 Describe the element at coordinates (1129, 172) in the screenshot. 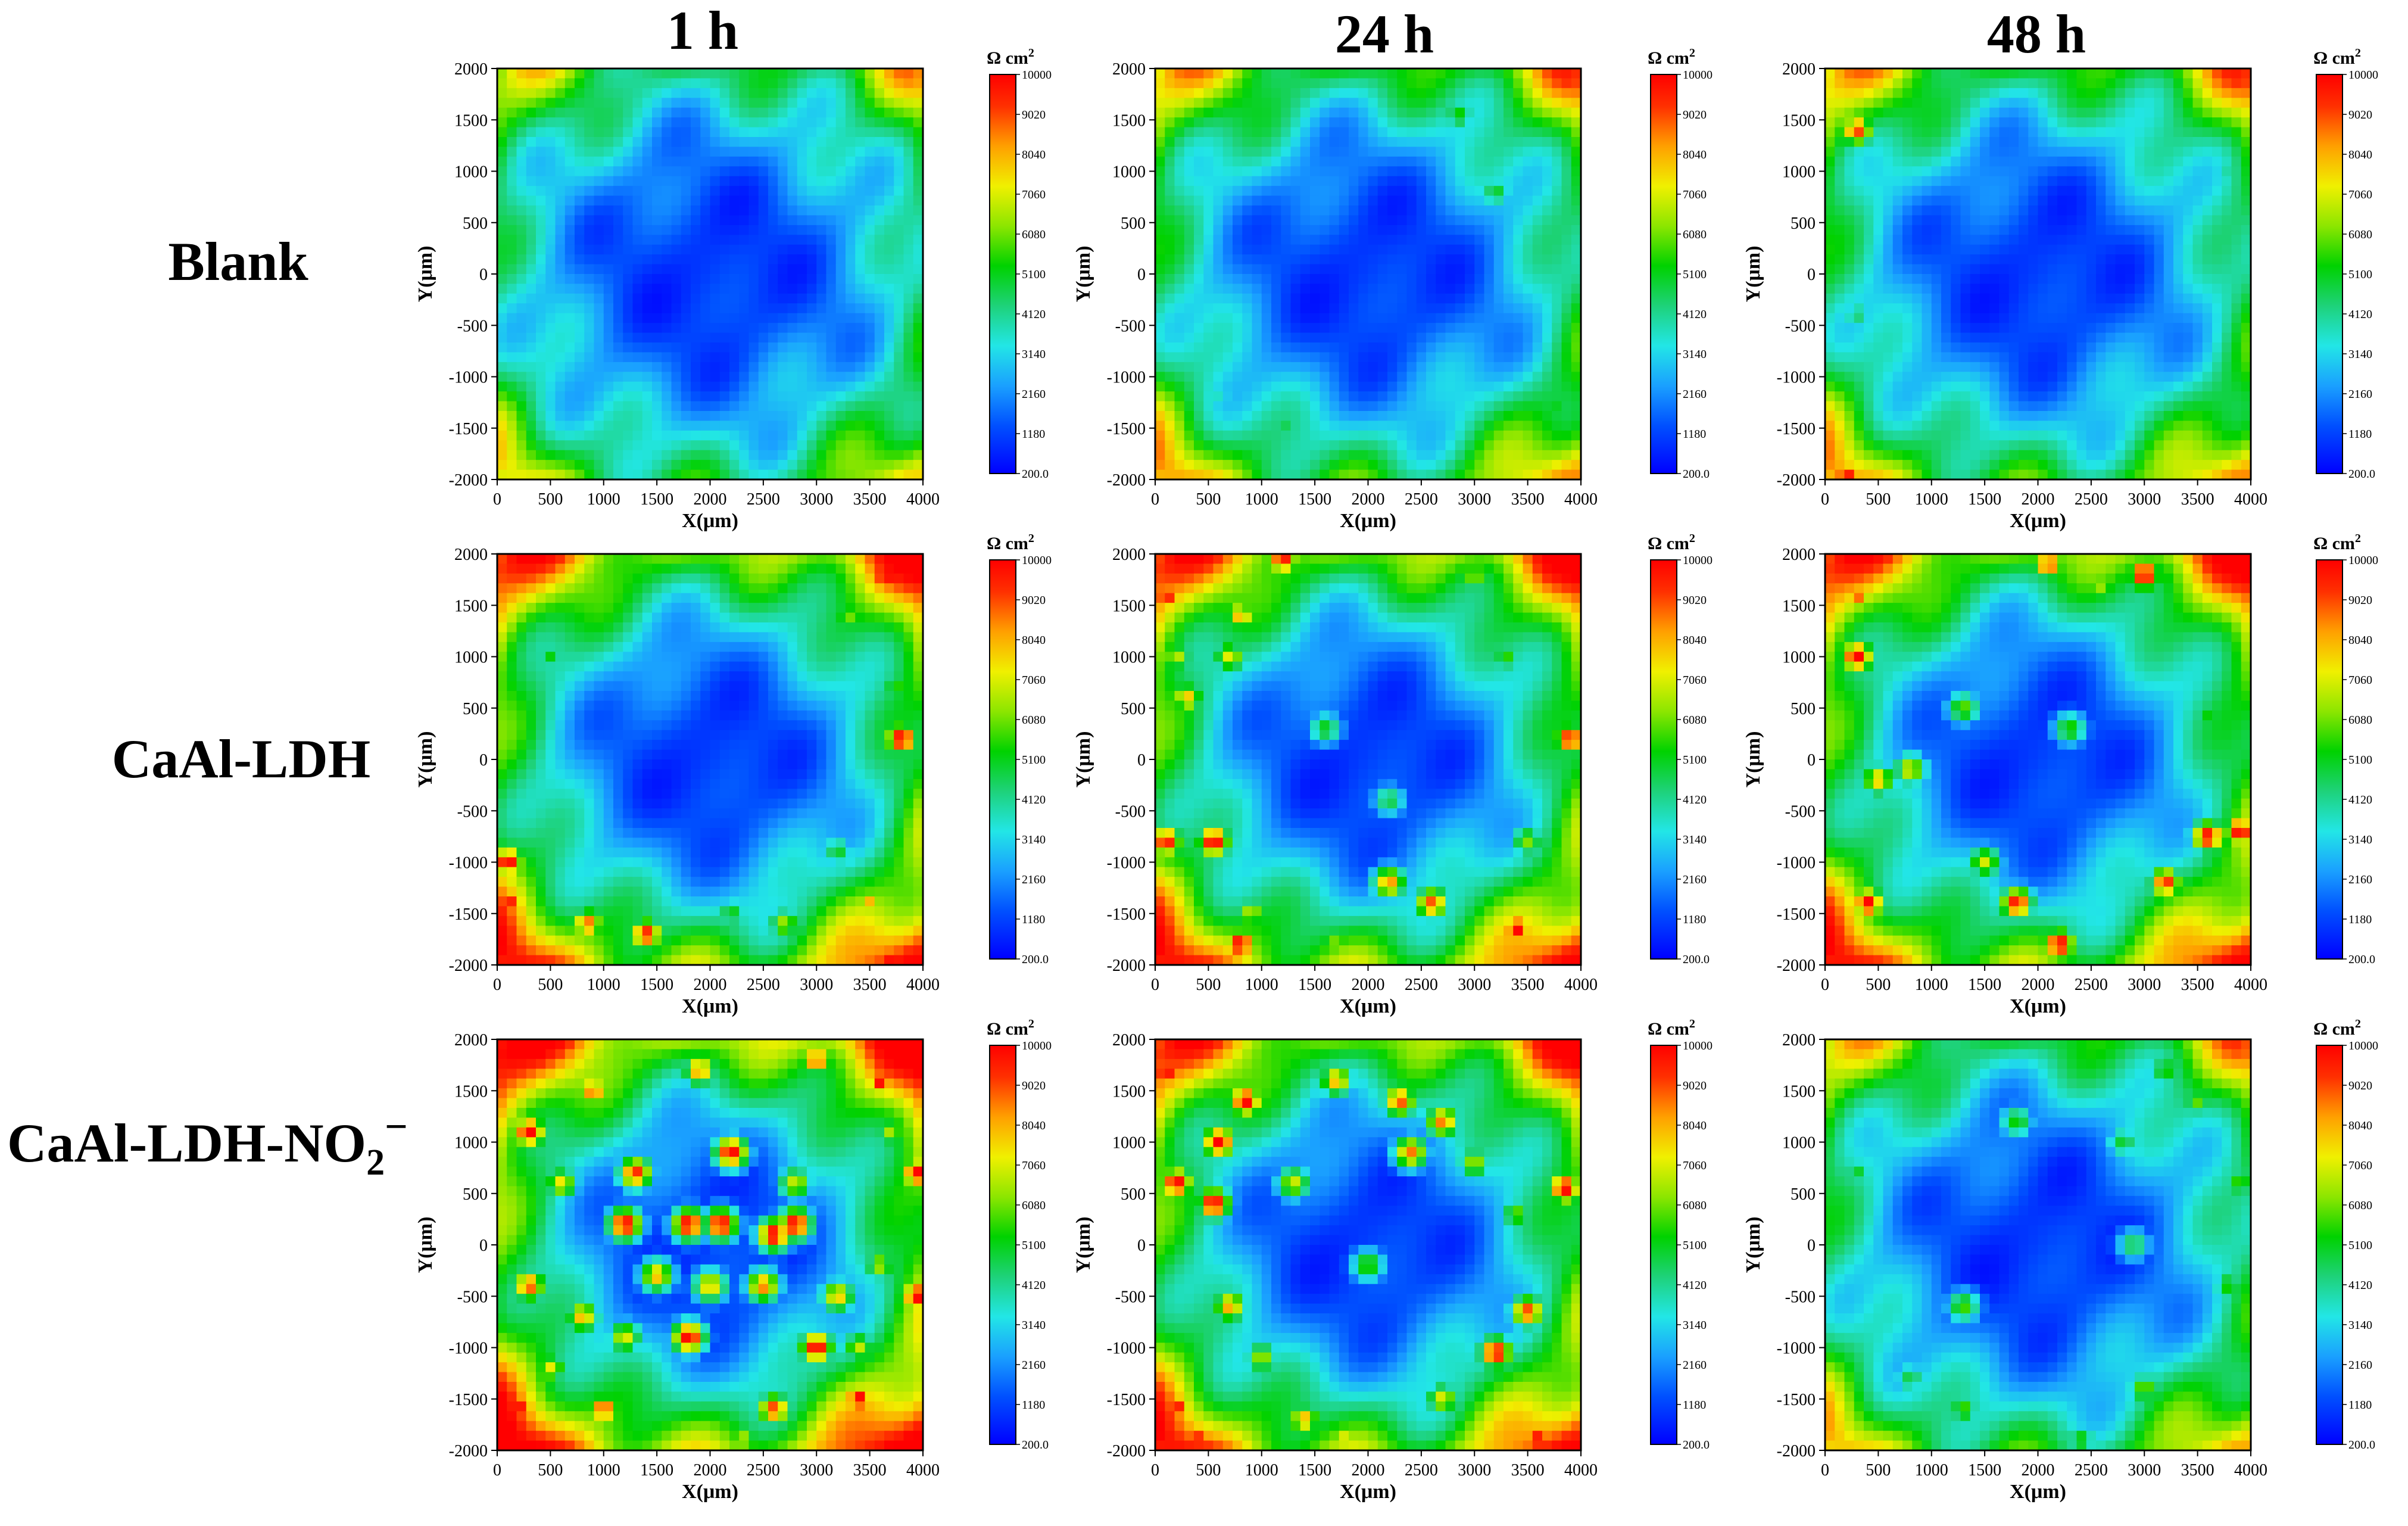

I see `y-tick-label: 1000` at that location.